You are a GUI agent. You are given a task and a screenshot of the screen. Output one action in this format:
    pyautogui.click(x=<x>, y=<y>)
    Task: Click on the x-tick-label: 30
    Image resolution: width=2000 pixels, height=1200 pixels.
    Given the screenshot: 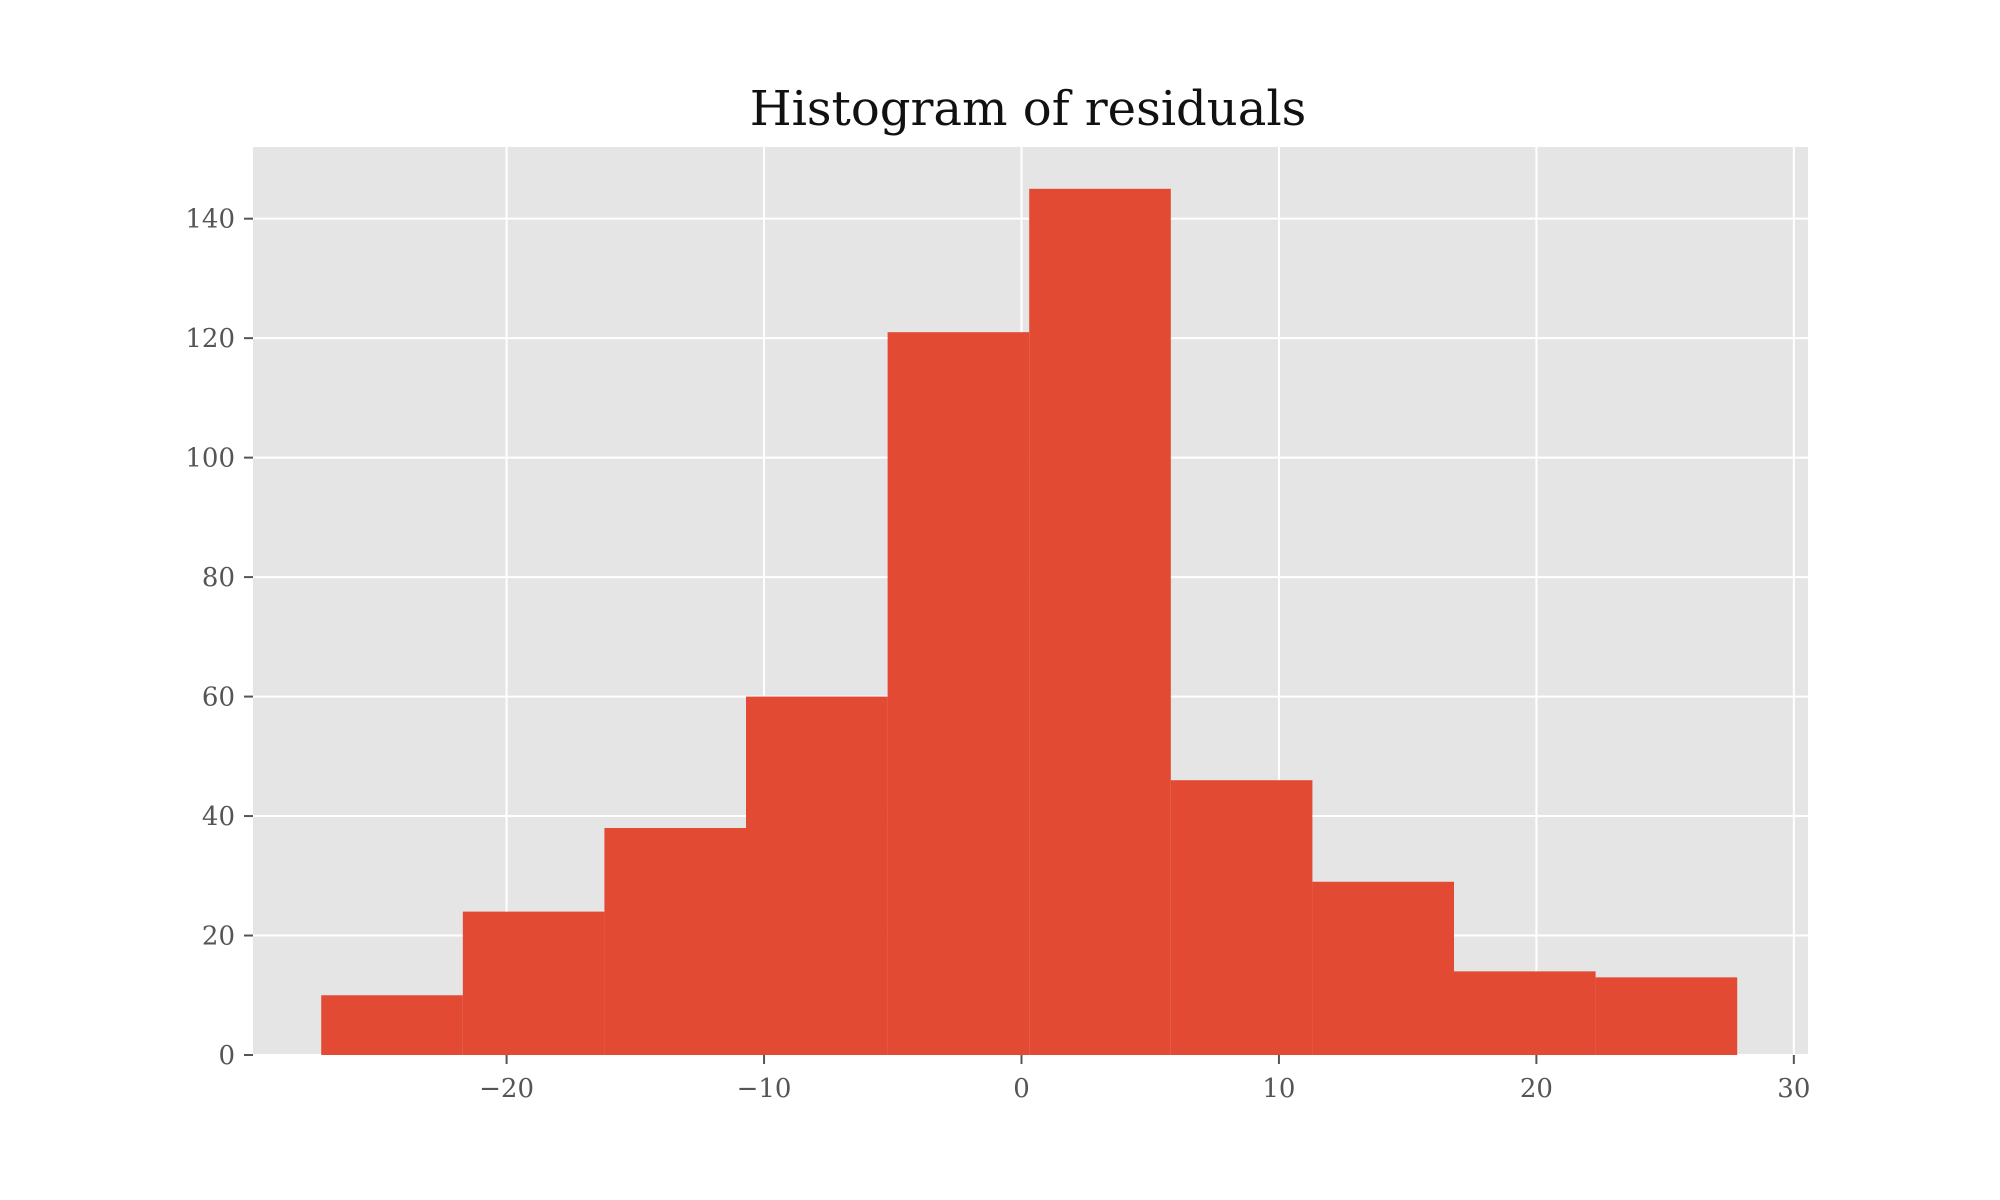 What is the action you would take?
    pyautogui.click(x=1793, y=1089)
    